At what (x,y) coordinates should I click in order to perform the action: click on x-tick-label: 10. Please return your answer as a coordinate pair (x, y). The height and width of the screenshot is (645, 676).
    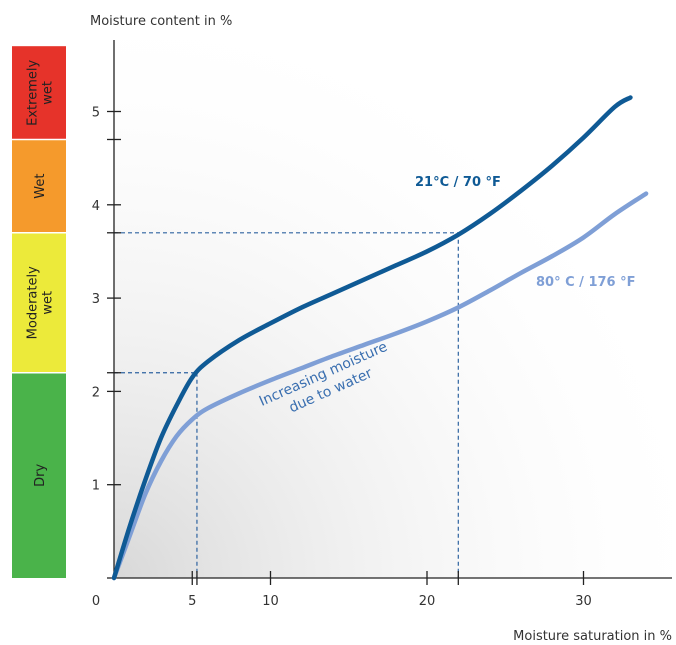
    Looking at the image, I should click on (270, 601).